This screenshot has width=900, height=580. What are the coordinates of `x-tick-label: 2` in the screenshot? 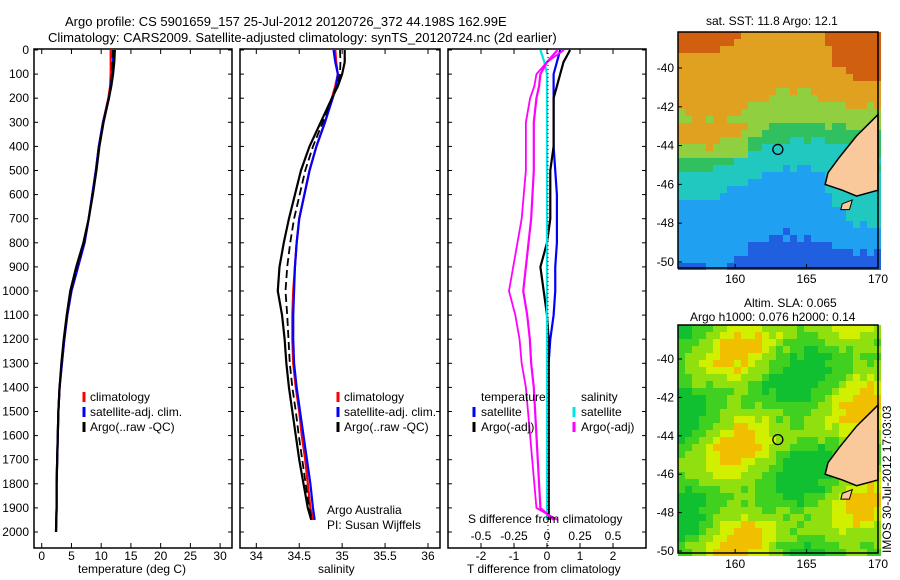 It's located at (613, 556).